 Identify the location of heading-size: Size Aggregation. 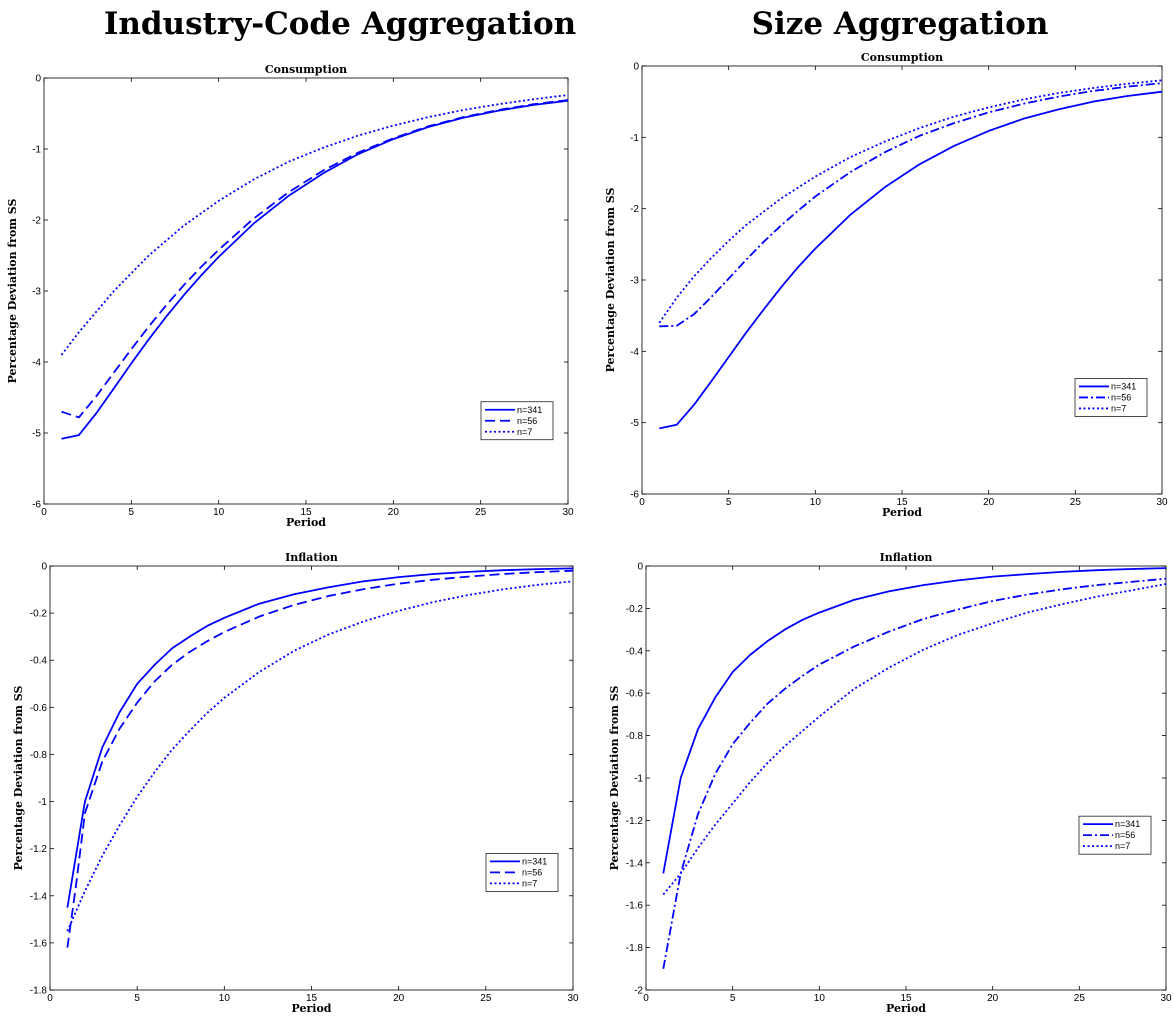
(900, 24).